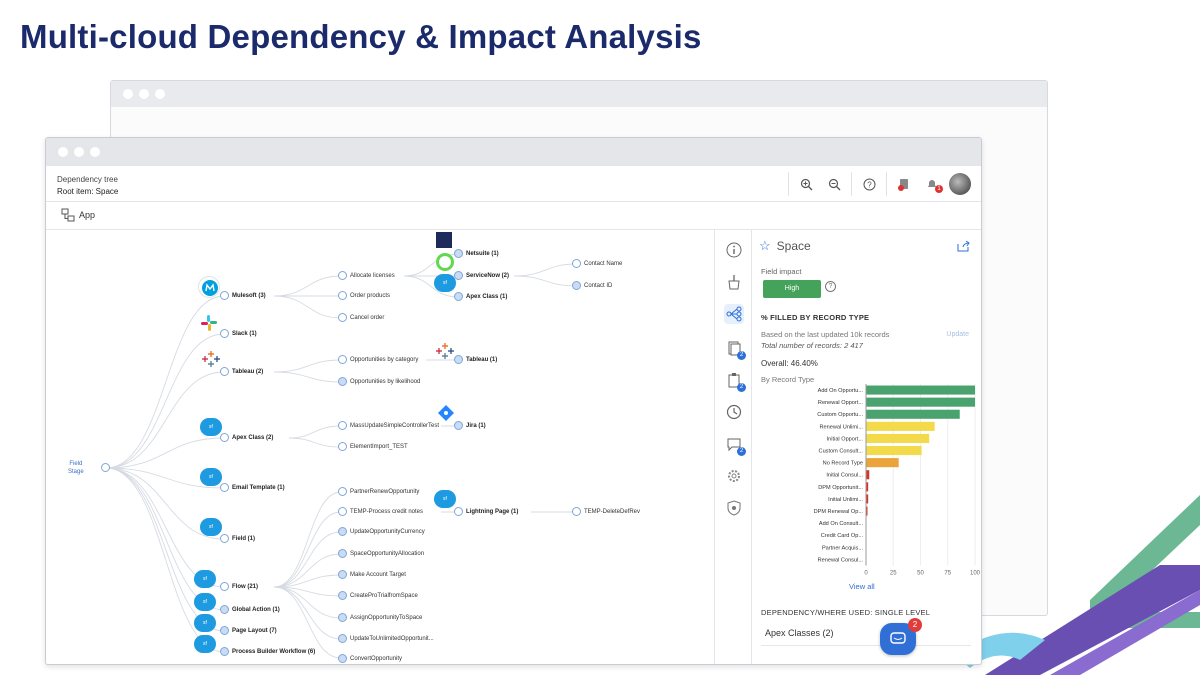 This screenshot has height=675, width=1200. What do you see at coordinates (932, 184) in the screenshot?
I see `notification-icon: 1` at bounding box center [932, 184].